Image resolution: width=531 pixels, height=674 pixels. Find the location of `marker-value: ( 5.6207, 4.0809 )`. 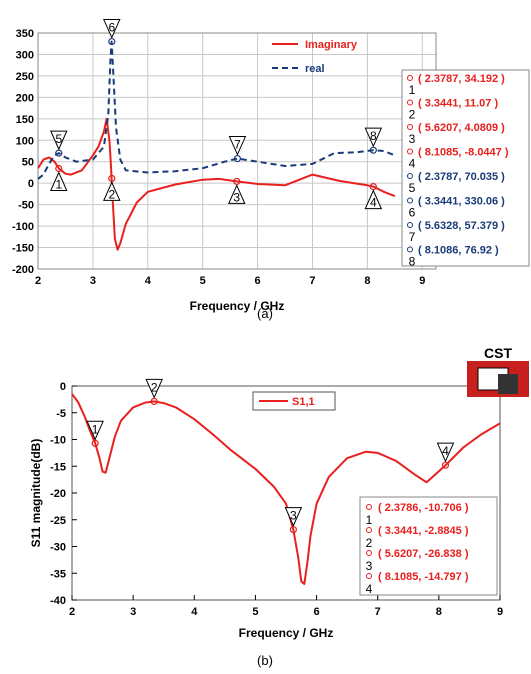

marker-value: ( 5.6207, 4.0809 ) is located at coordinates (461, 128).